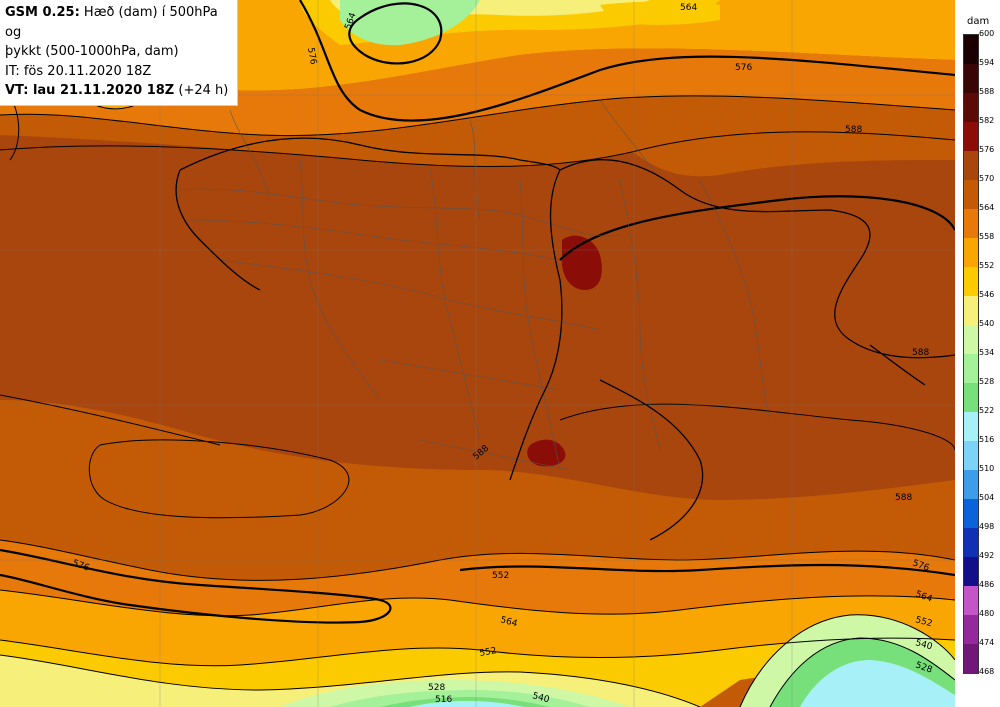 Image resolution: width=1000 pixels, height=707 pixels. I want to click on valid-time: VT: lau 21.11.2020 18Z, so click(90, 90).